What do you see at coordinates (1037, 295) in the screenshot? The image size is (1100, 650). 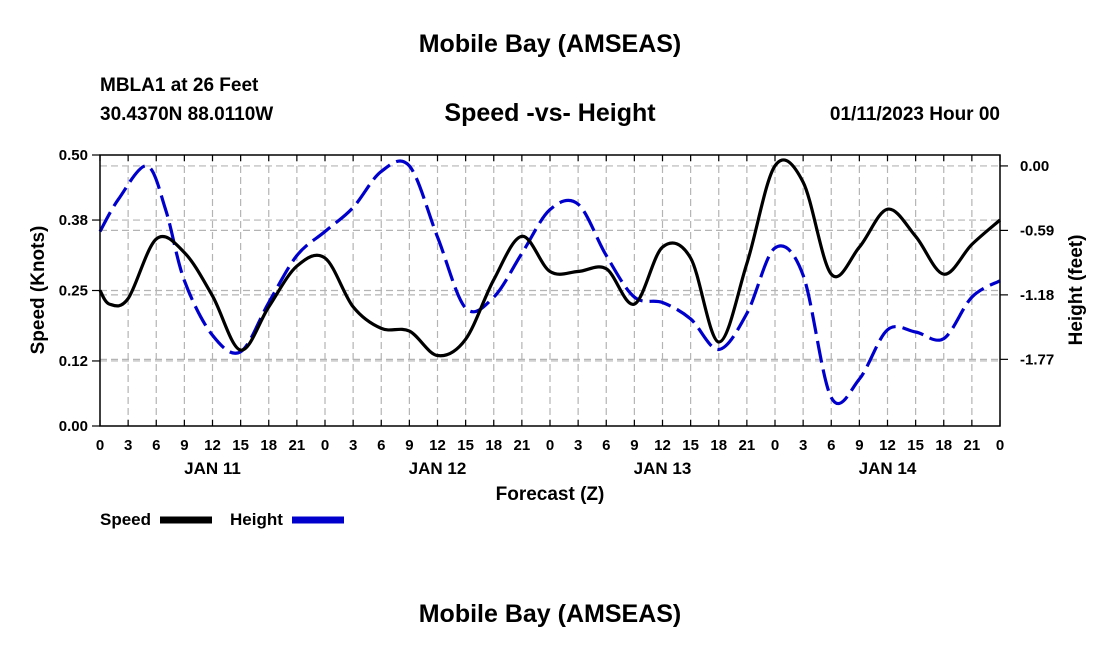 I see `y2-tick-label: -1.18` at bounding box center [1037, 295].